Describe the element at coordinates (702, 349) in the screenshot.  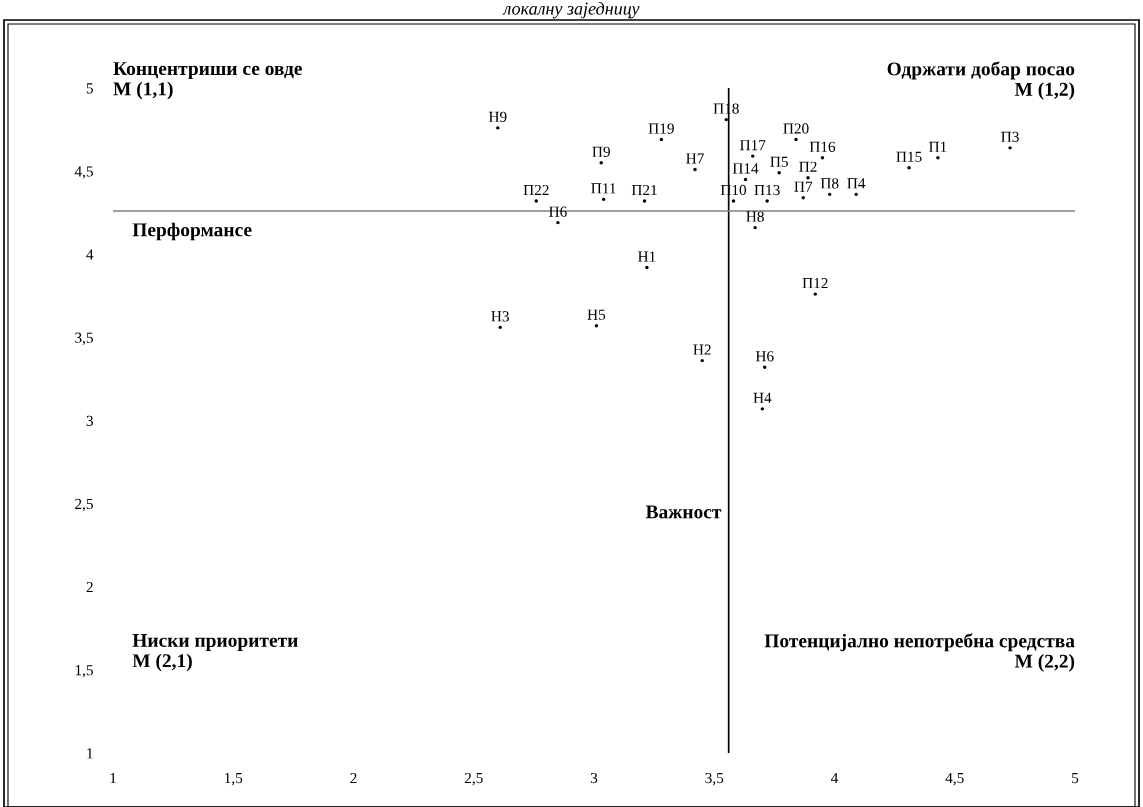
I see `data-label: Н2` at that location.